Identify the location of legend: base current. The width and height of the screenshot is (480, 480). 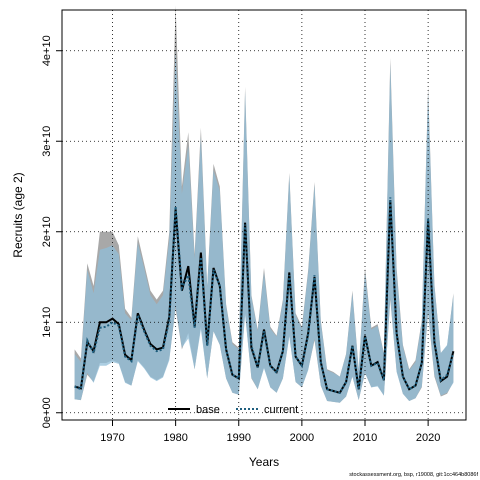
(233, 410).